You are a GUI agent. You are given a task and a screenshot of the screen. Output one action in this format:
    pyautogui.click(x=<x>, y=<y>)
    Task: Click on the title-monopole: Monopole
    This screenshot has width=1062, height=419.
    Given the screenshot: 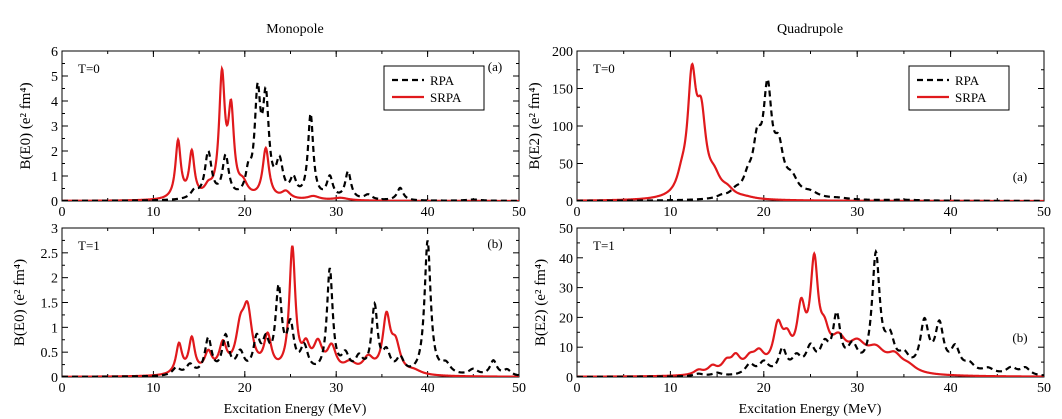 What is the action you would take?
    pyautogui.click(x=295, y=29)
    